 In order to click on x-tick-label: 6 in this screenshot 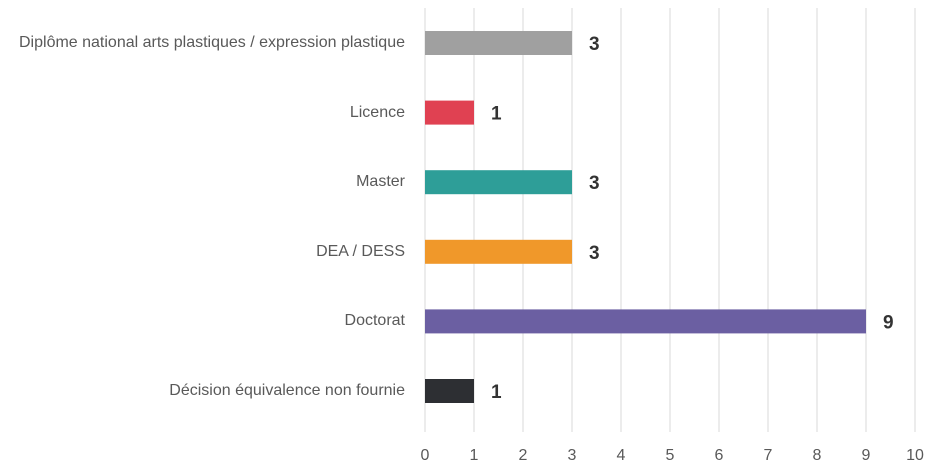, I will do `click(719, 455)`.